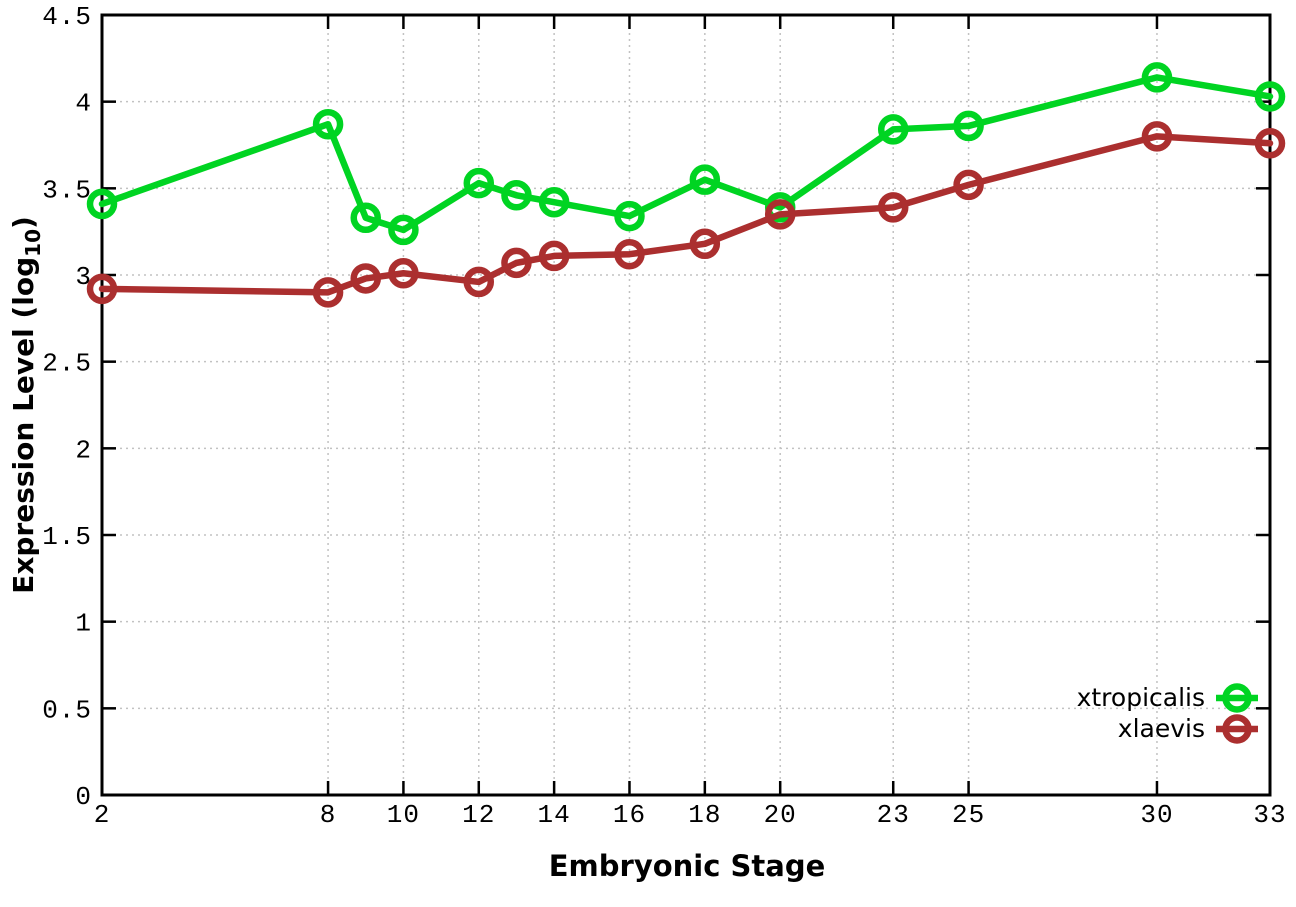 Image resolution: width=1296 pixels, height=907 pixels. I want to click on x-tick-label: 8, so click(328, 815).